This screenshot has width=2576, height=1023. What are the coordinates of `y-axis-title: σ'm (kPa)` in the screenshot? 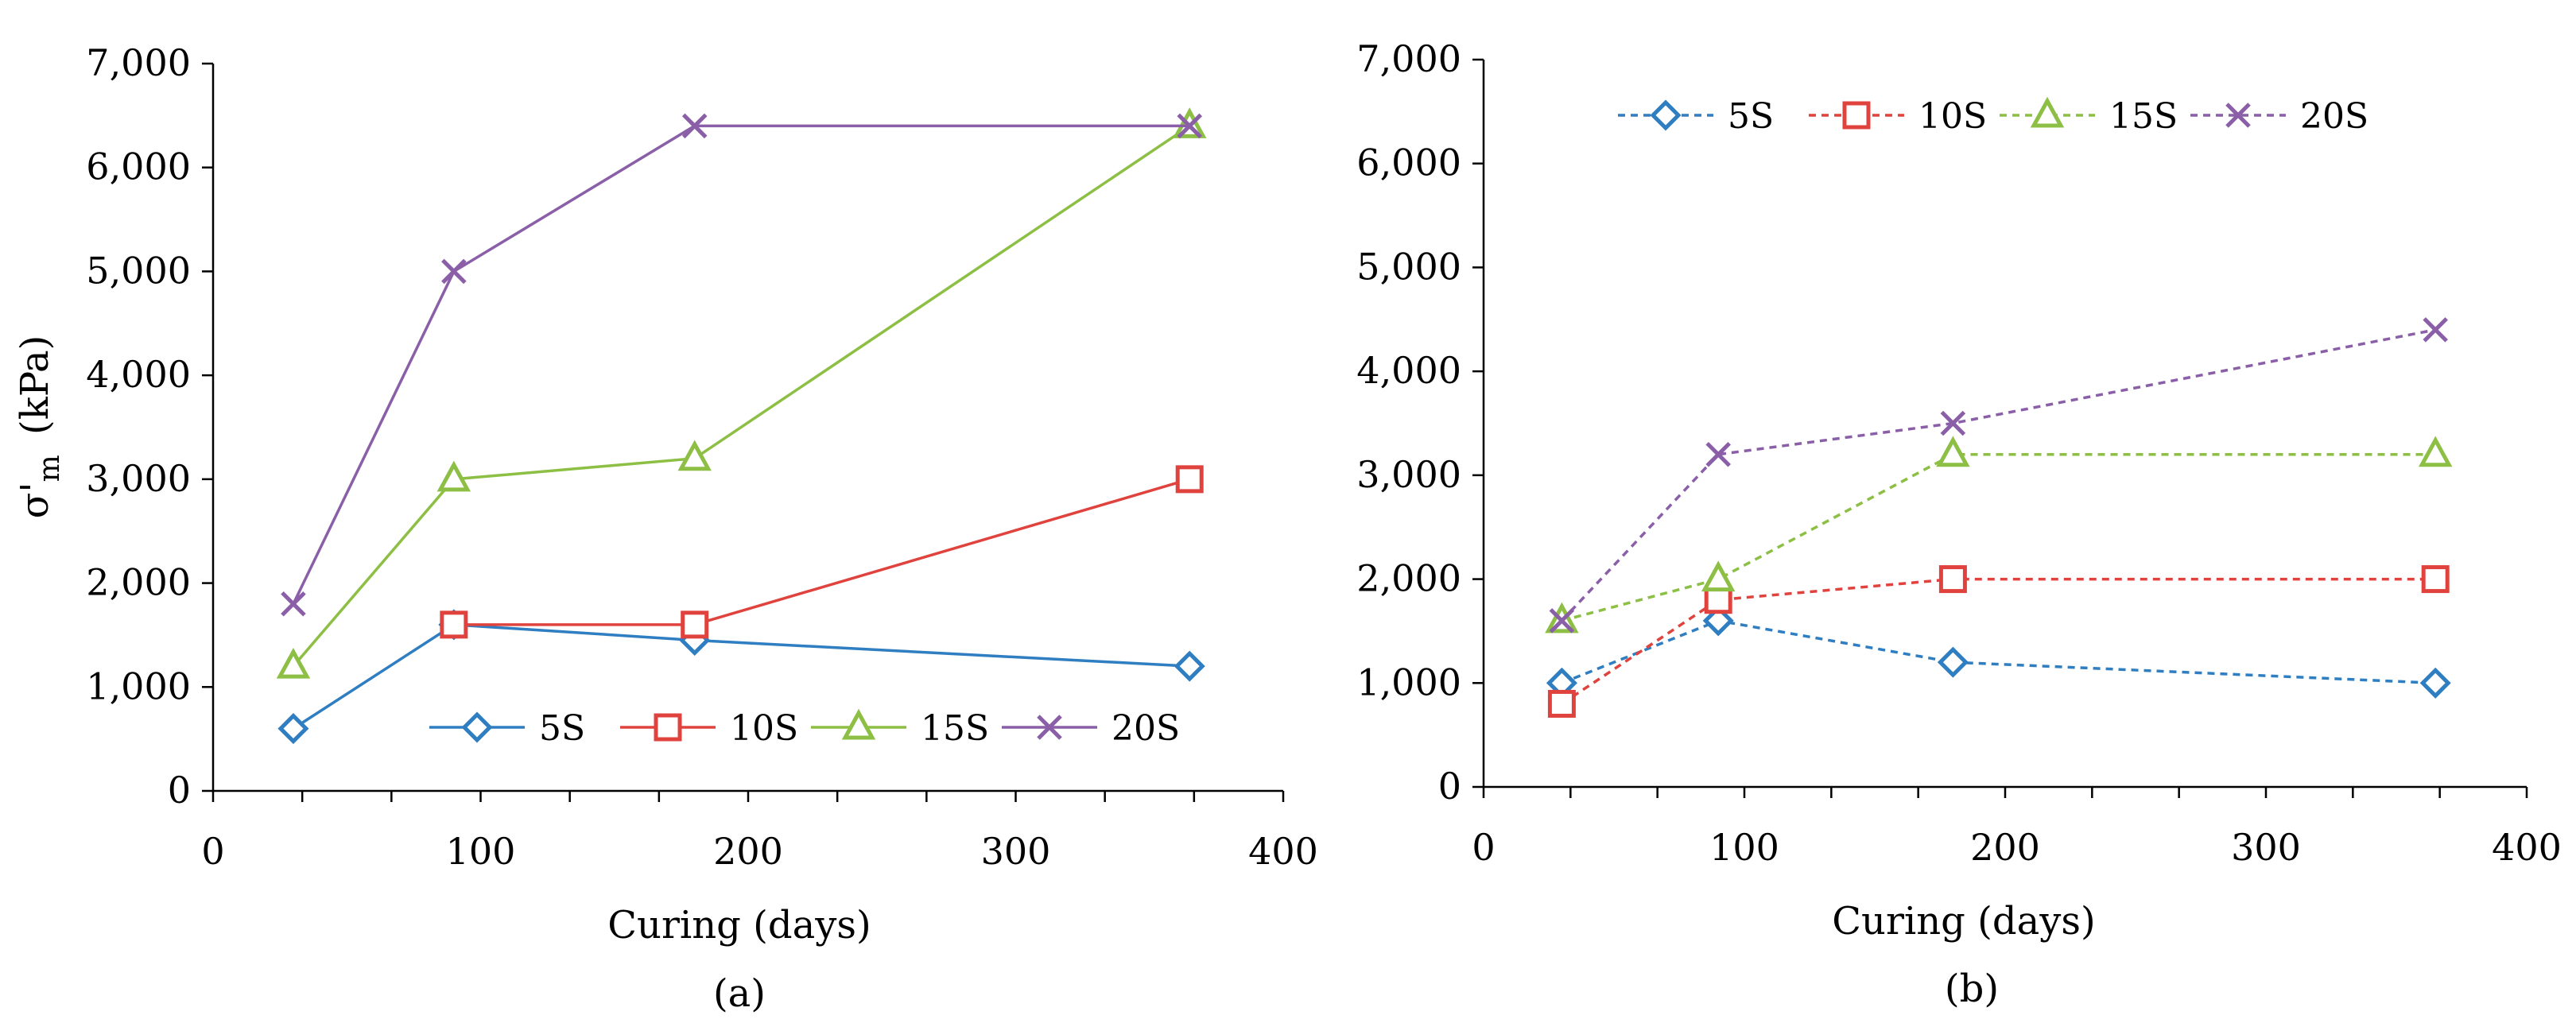 It's located at (39, 427).